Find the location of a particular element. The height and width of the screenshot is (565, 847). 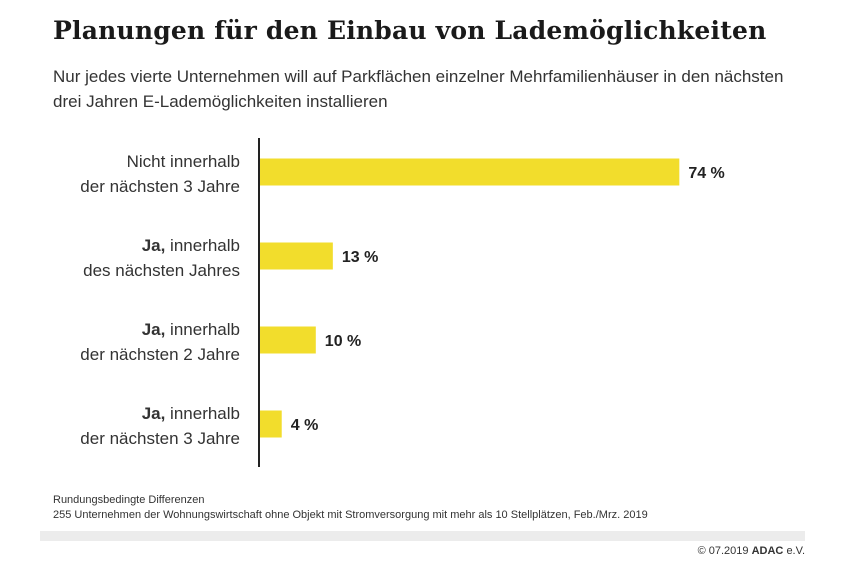

copyright-date: © 07.2019 is located at coordinates (723, 551).